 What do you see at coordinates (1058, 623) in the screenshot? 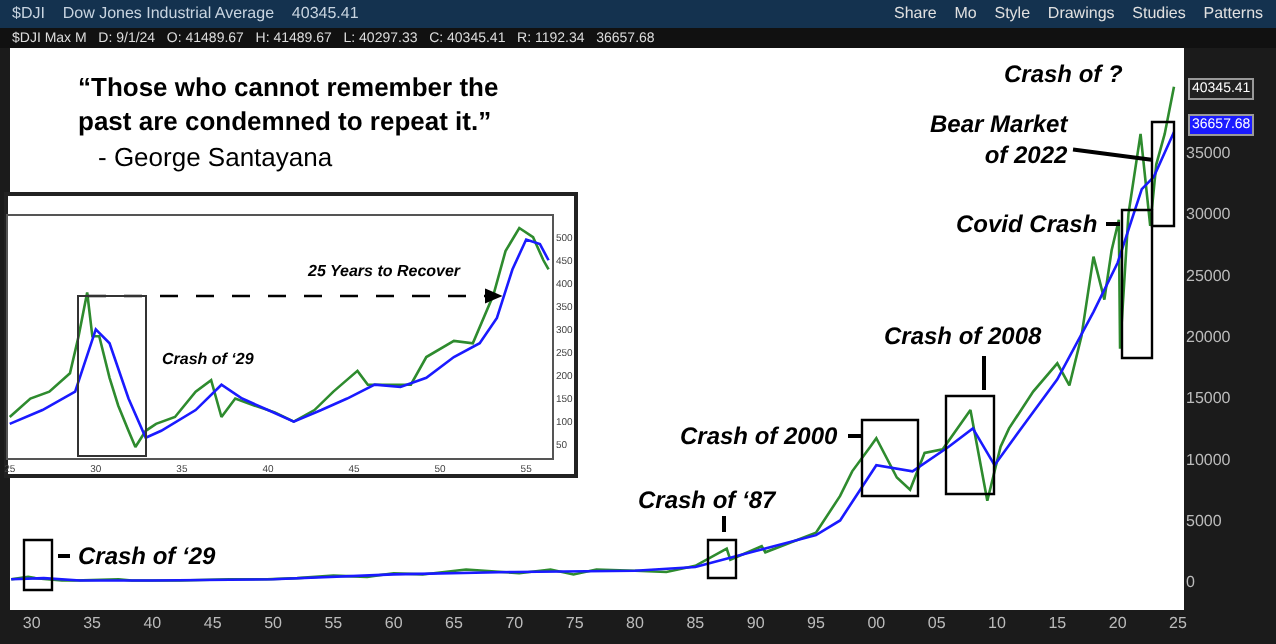
I see `x-tick-label: 15` at bounding box center [1058, 623].